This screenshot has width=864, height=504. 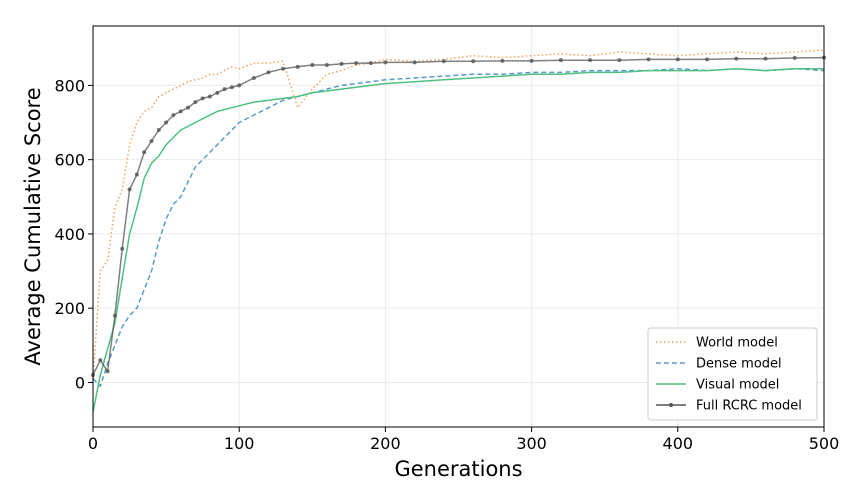 What do you see at coordinates (69, 160) in the screenshot?
I see `y-tick-label: 600` at bounding box center [69, 160].